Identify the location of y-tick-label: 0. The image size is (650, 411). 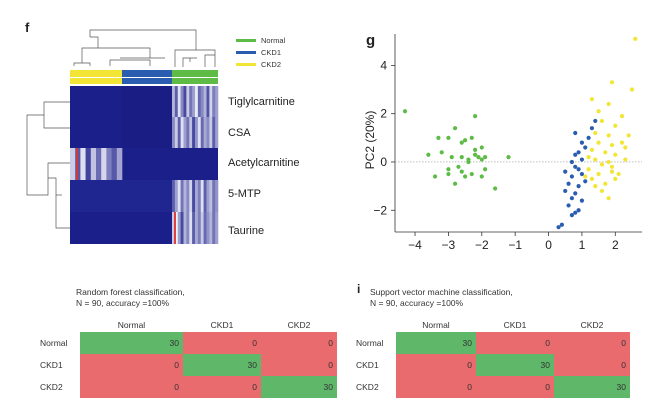
(383, 162).